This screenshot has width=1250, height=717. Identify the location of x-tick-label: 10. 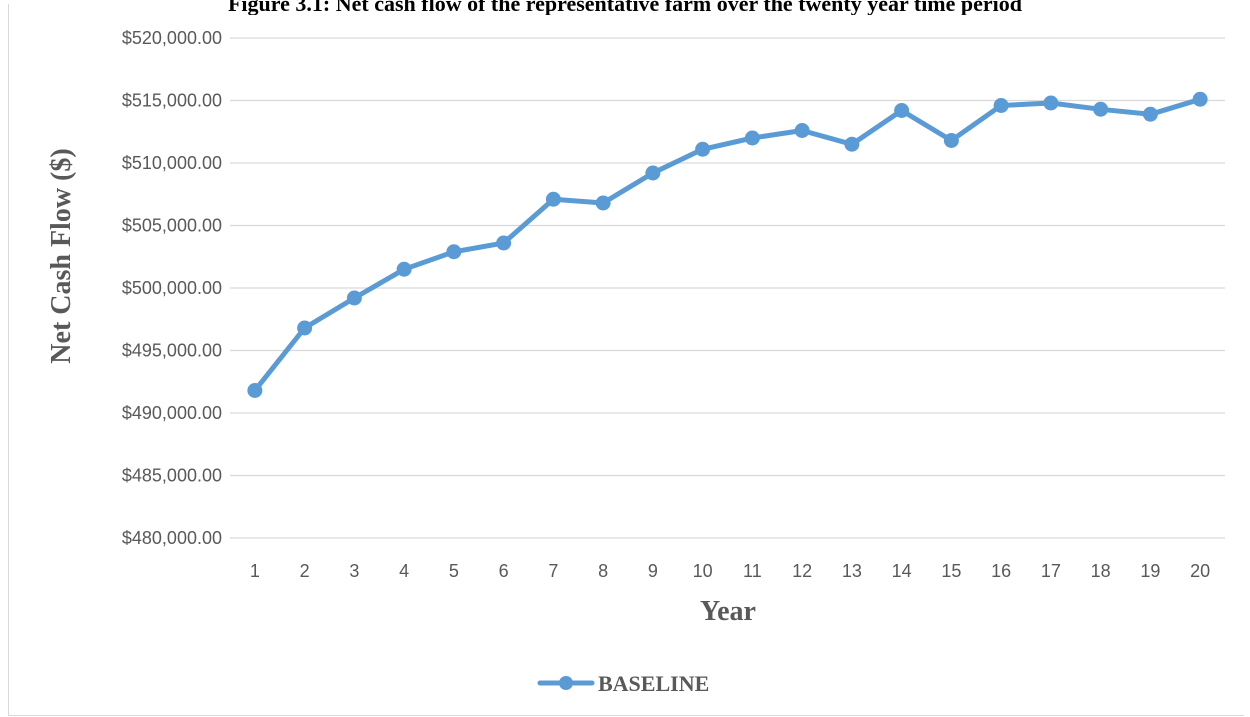
(703, 571).